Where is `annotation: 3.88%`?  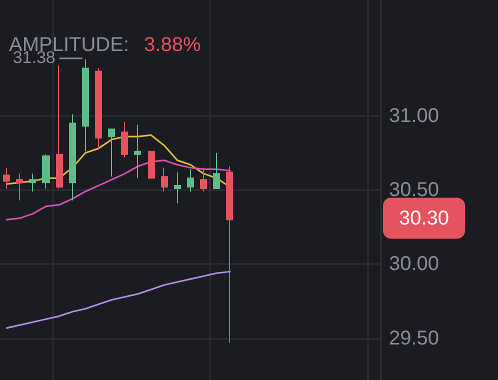
annotation: 3.88% is located at coordinates (172, 45).